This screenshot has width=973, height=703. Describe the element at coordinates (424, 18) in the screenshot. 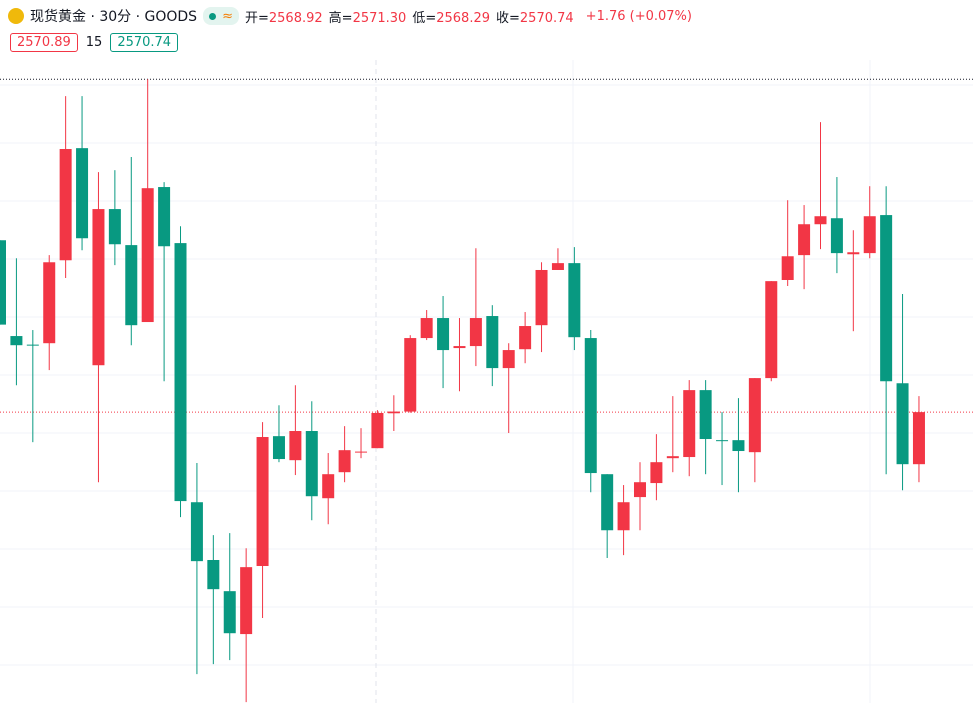

I see `legend-label: 低=` at that location.